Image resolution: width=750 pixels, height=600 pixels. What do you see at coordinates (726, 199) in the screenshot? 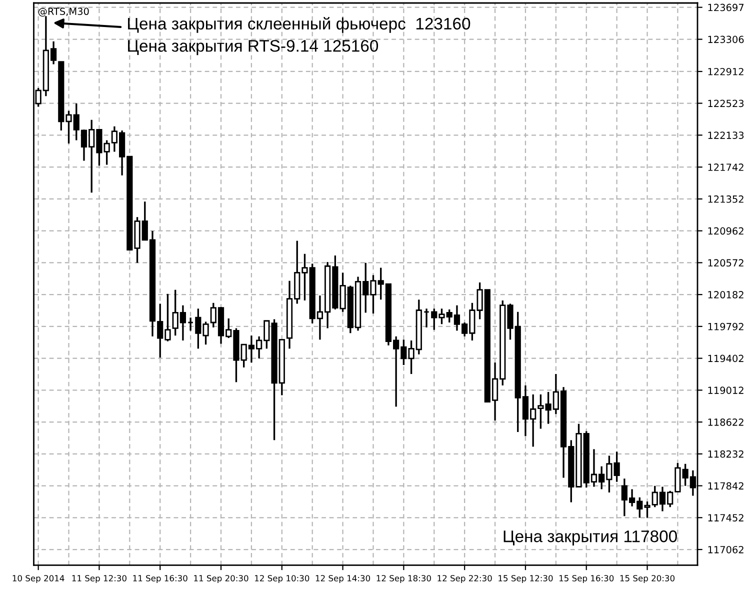
I see `y-tick-label: 121352` at bounding box center [726, 199].